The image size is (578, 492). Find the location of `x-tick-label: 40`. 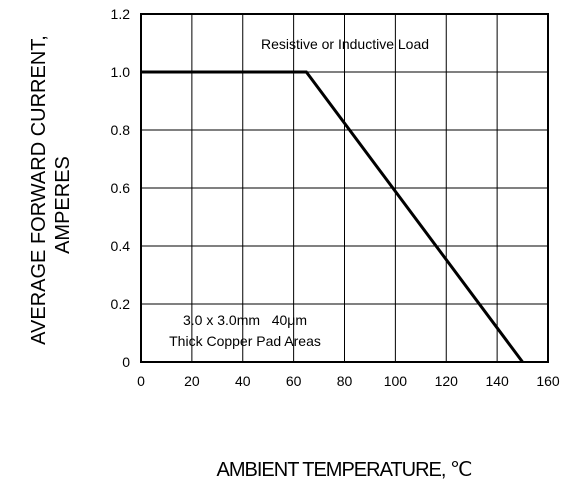

x-tick-label: 40 is located at coordinates (243, 381).